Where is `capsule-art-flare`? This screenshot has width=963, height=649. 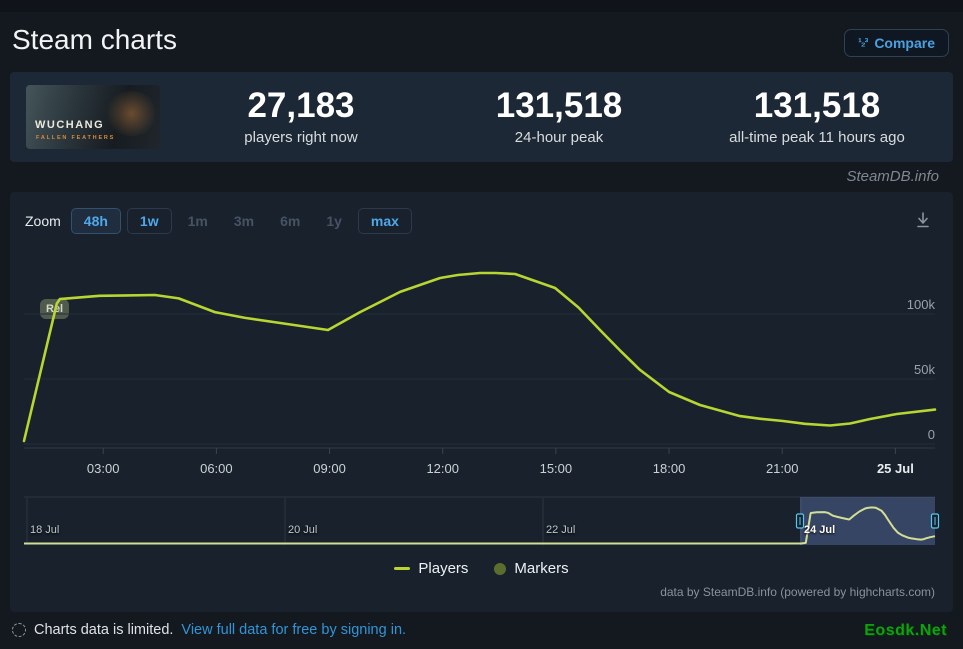 capsule-art-flare is located at coordinates (131, 114).